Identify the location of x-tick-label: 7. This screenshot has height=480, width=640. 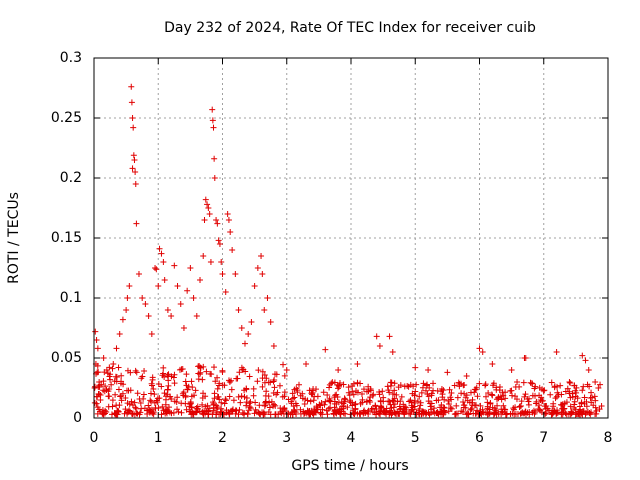
(543, 438).